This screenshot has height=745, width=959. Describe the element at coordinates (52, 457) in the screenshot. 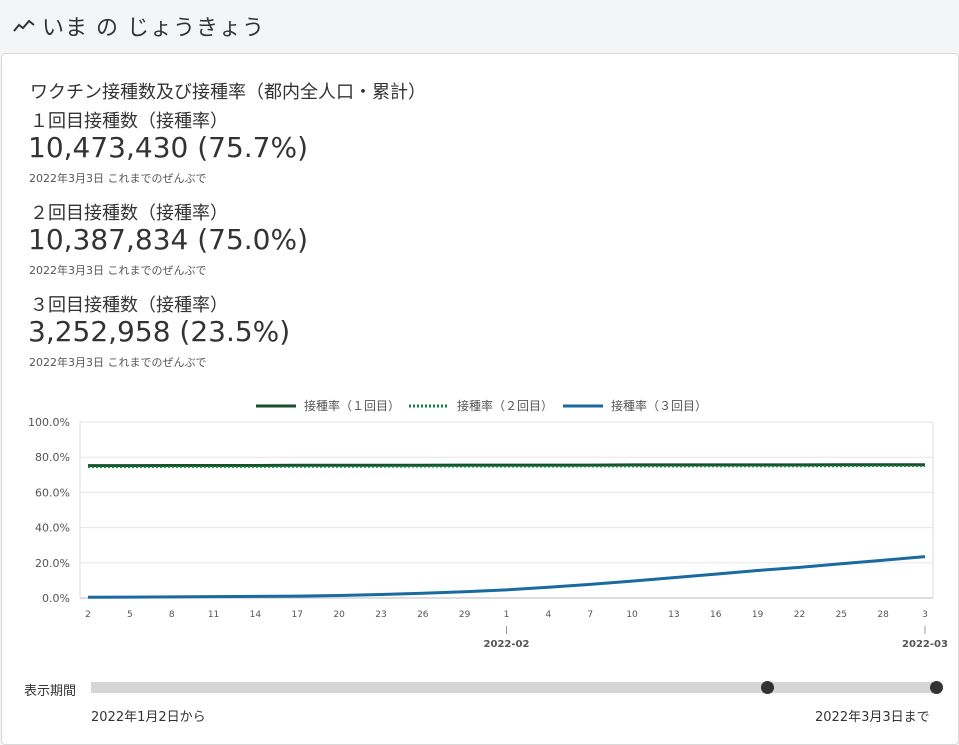

I see `y-tick-label: 80.0%` at that location.